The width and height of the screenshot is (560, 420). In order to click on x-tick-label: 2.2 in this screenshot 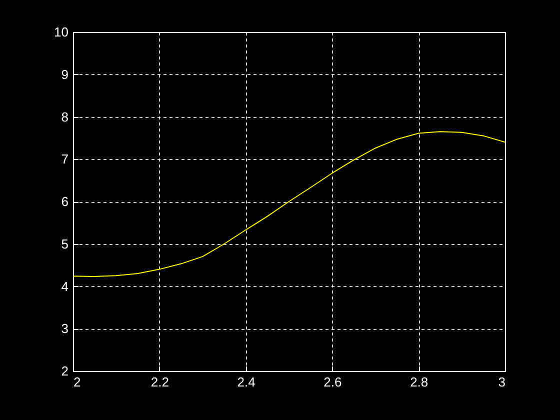, I will do `click(159, 382)`.